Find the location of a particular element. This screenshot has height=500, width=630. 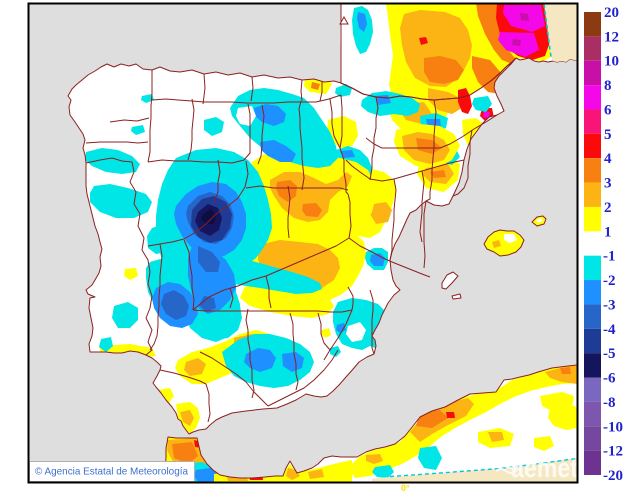

svg-text: -5 is located at coordinates (609, 354).